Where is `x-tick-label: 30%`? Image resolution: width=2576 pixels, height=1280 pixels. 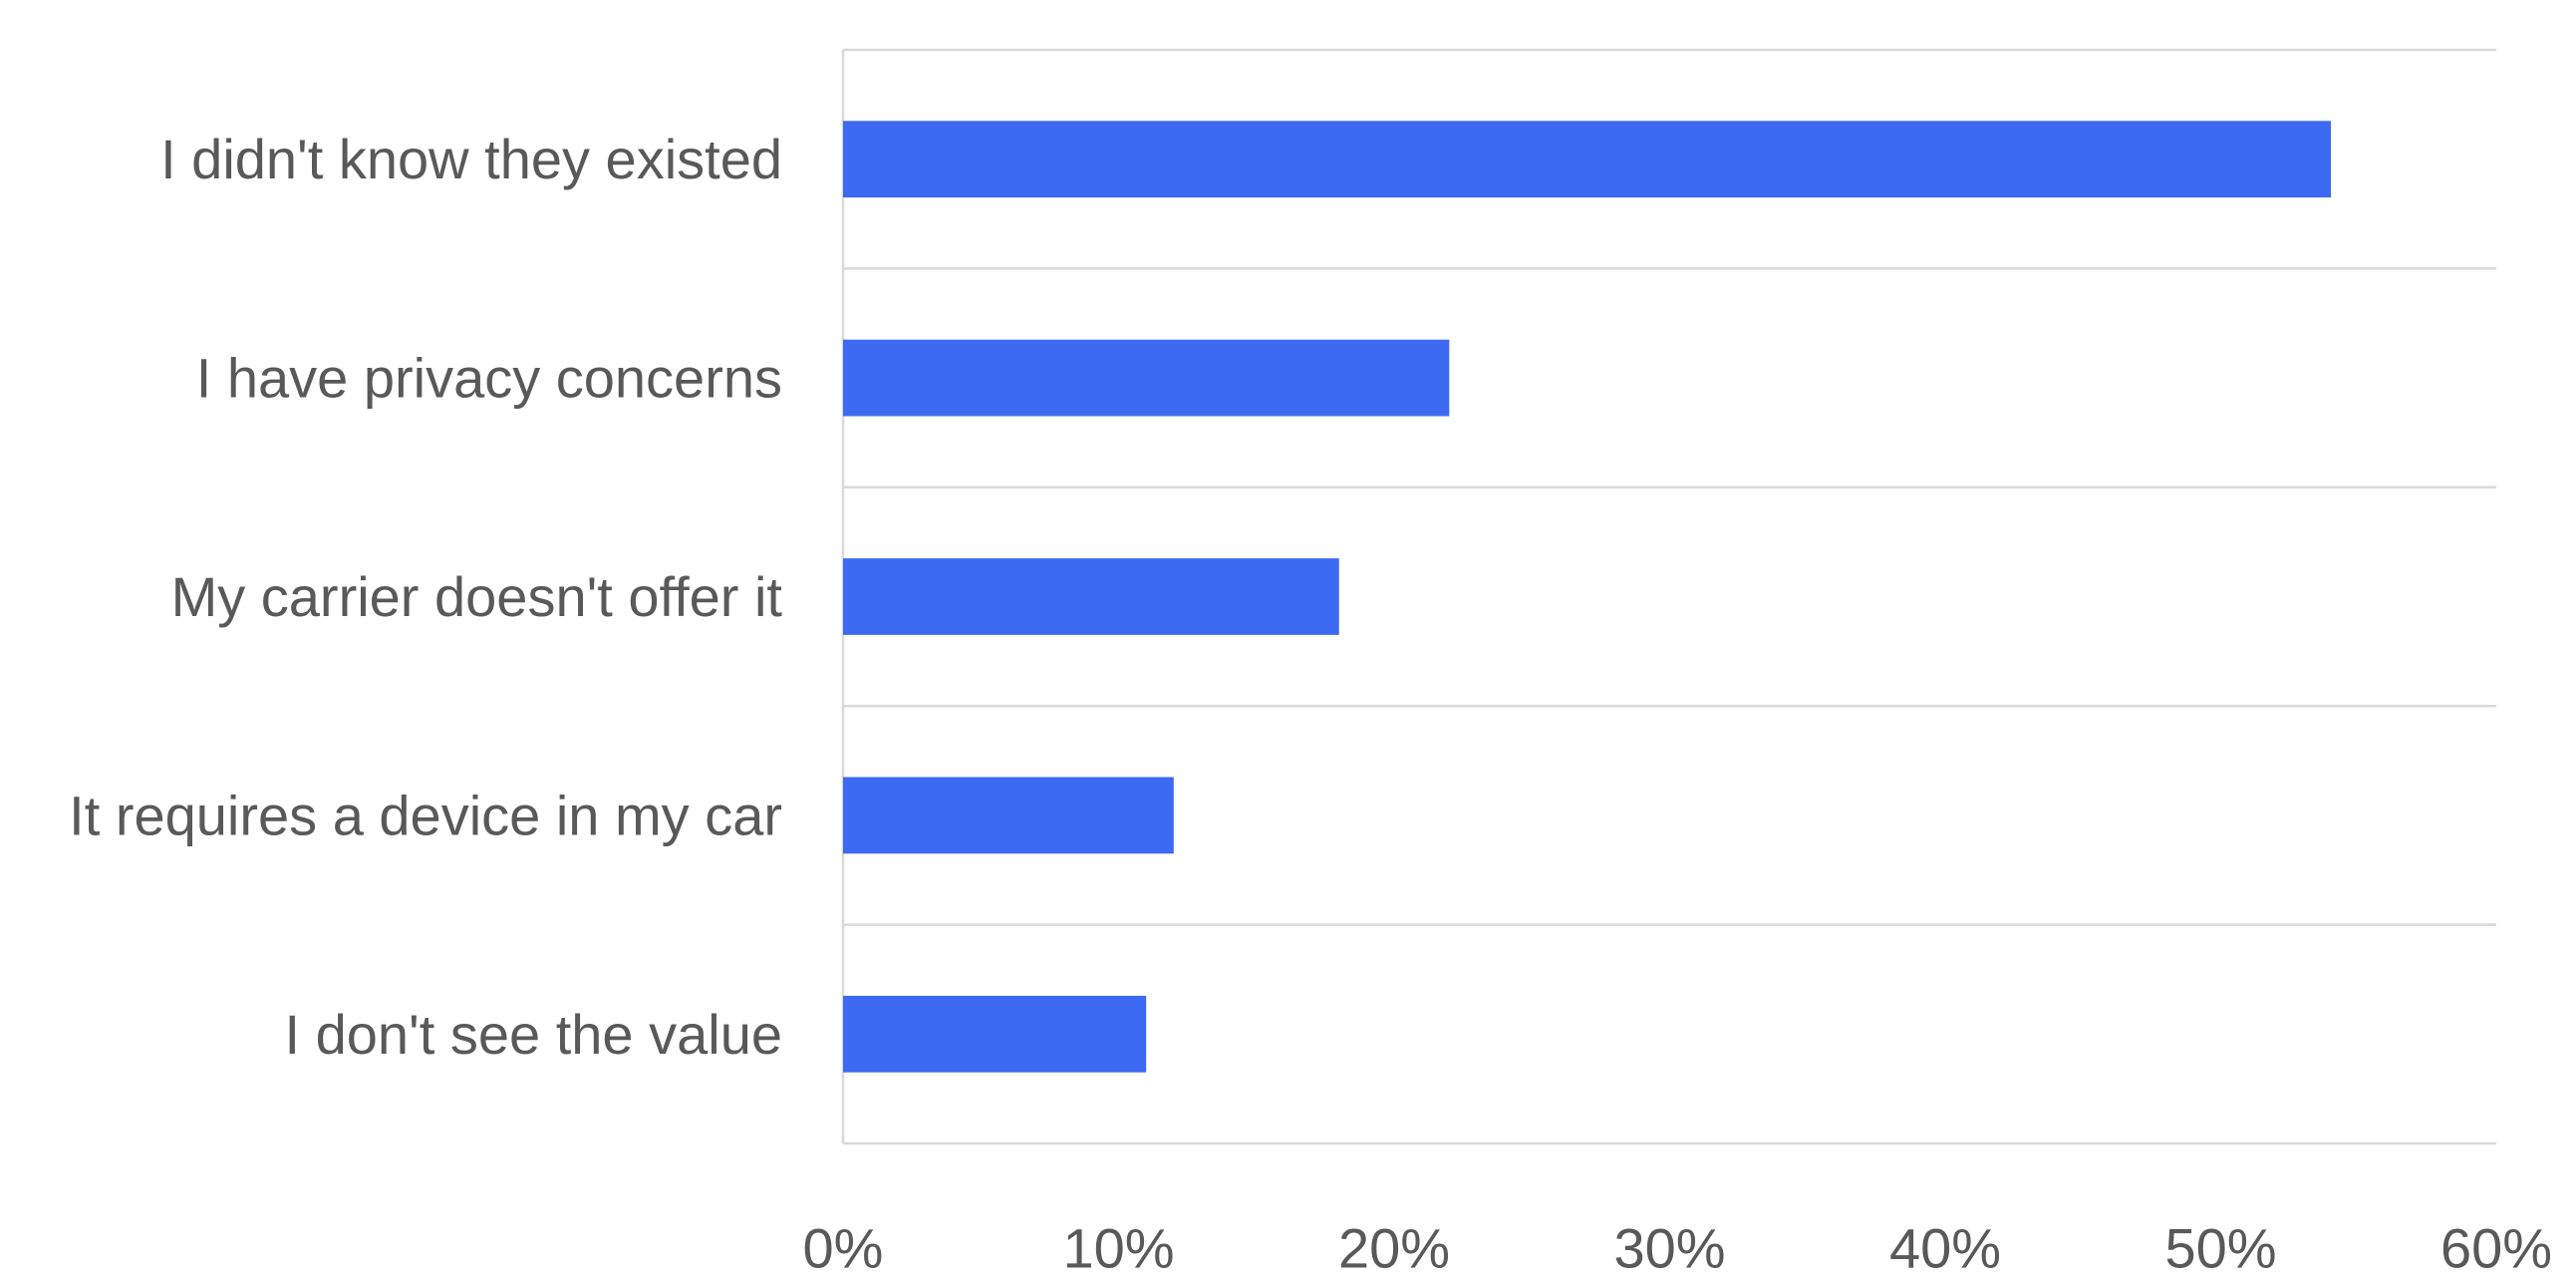
x-tick-label: 30% is located at coordinates (1669, 1248).